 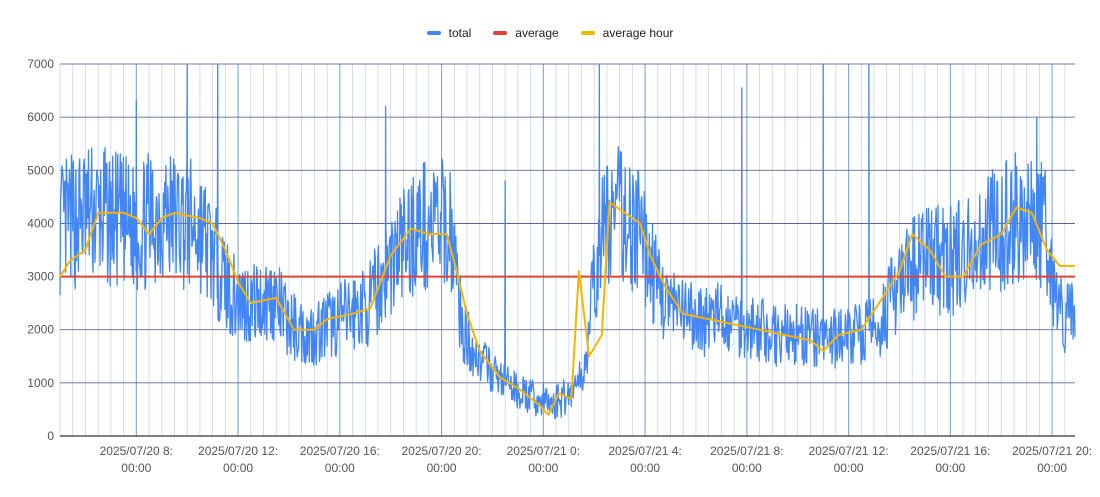 What do you see at coordinates (587, 33) in the screenshot?
I see `legend-swatch-average-hour` at bounding box center [587, 33].